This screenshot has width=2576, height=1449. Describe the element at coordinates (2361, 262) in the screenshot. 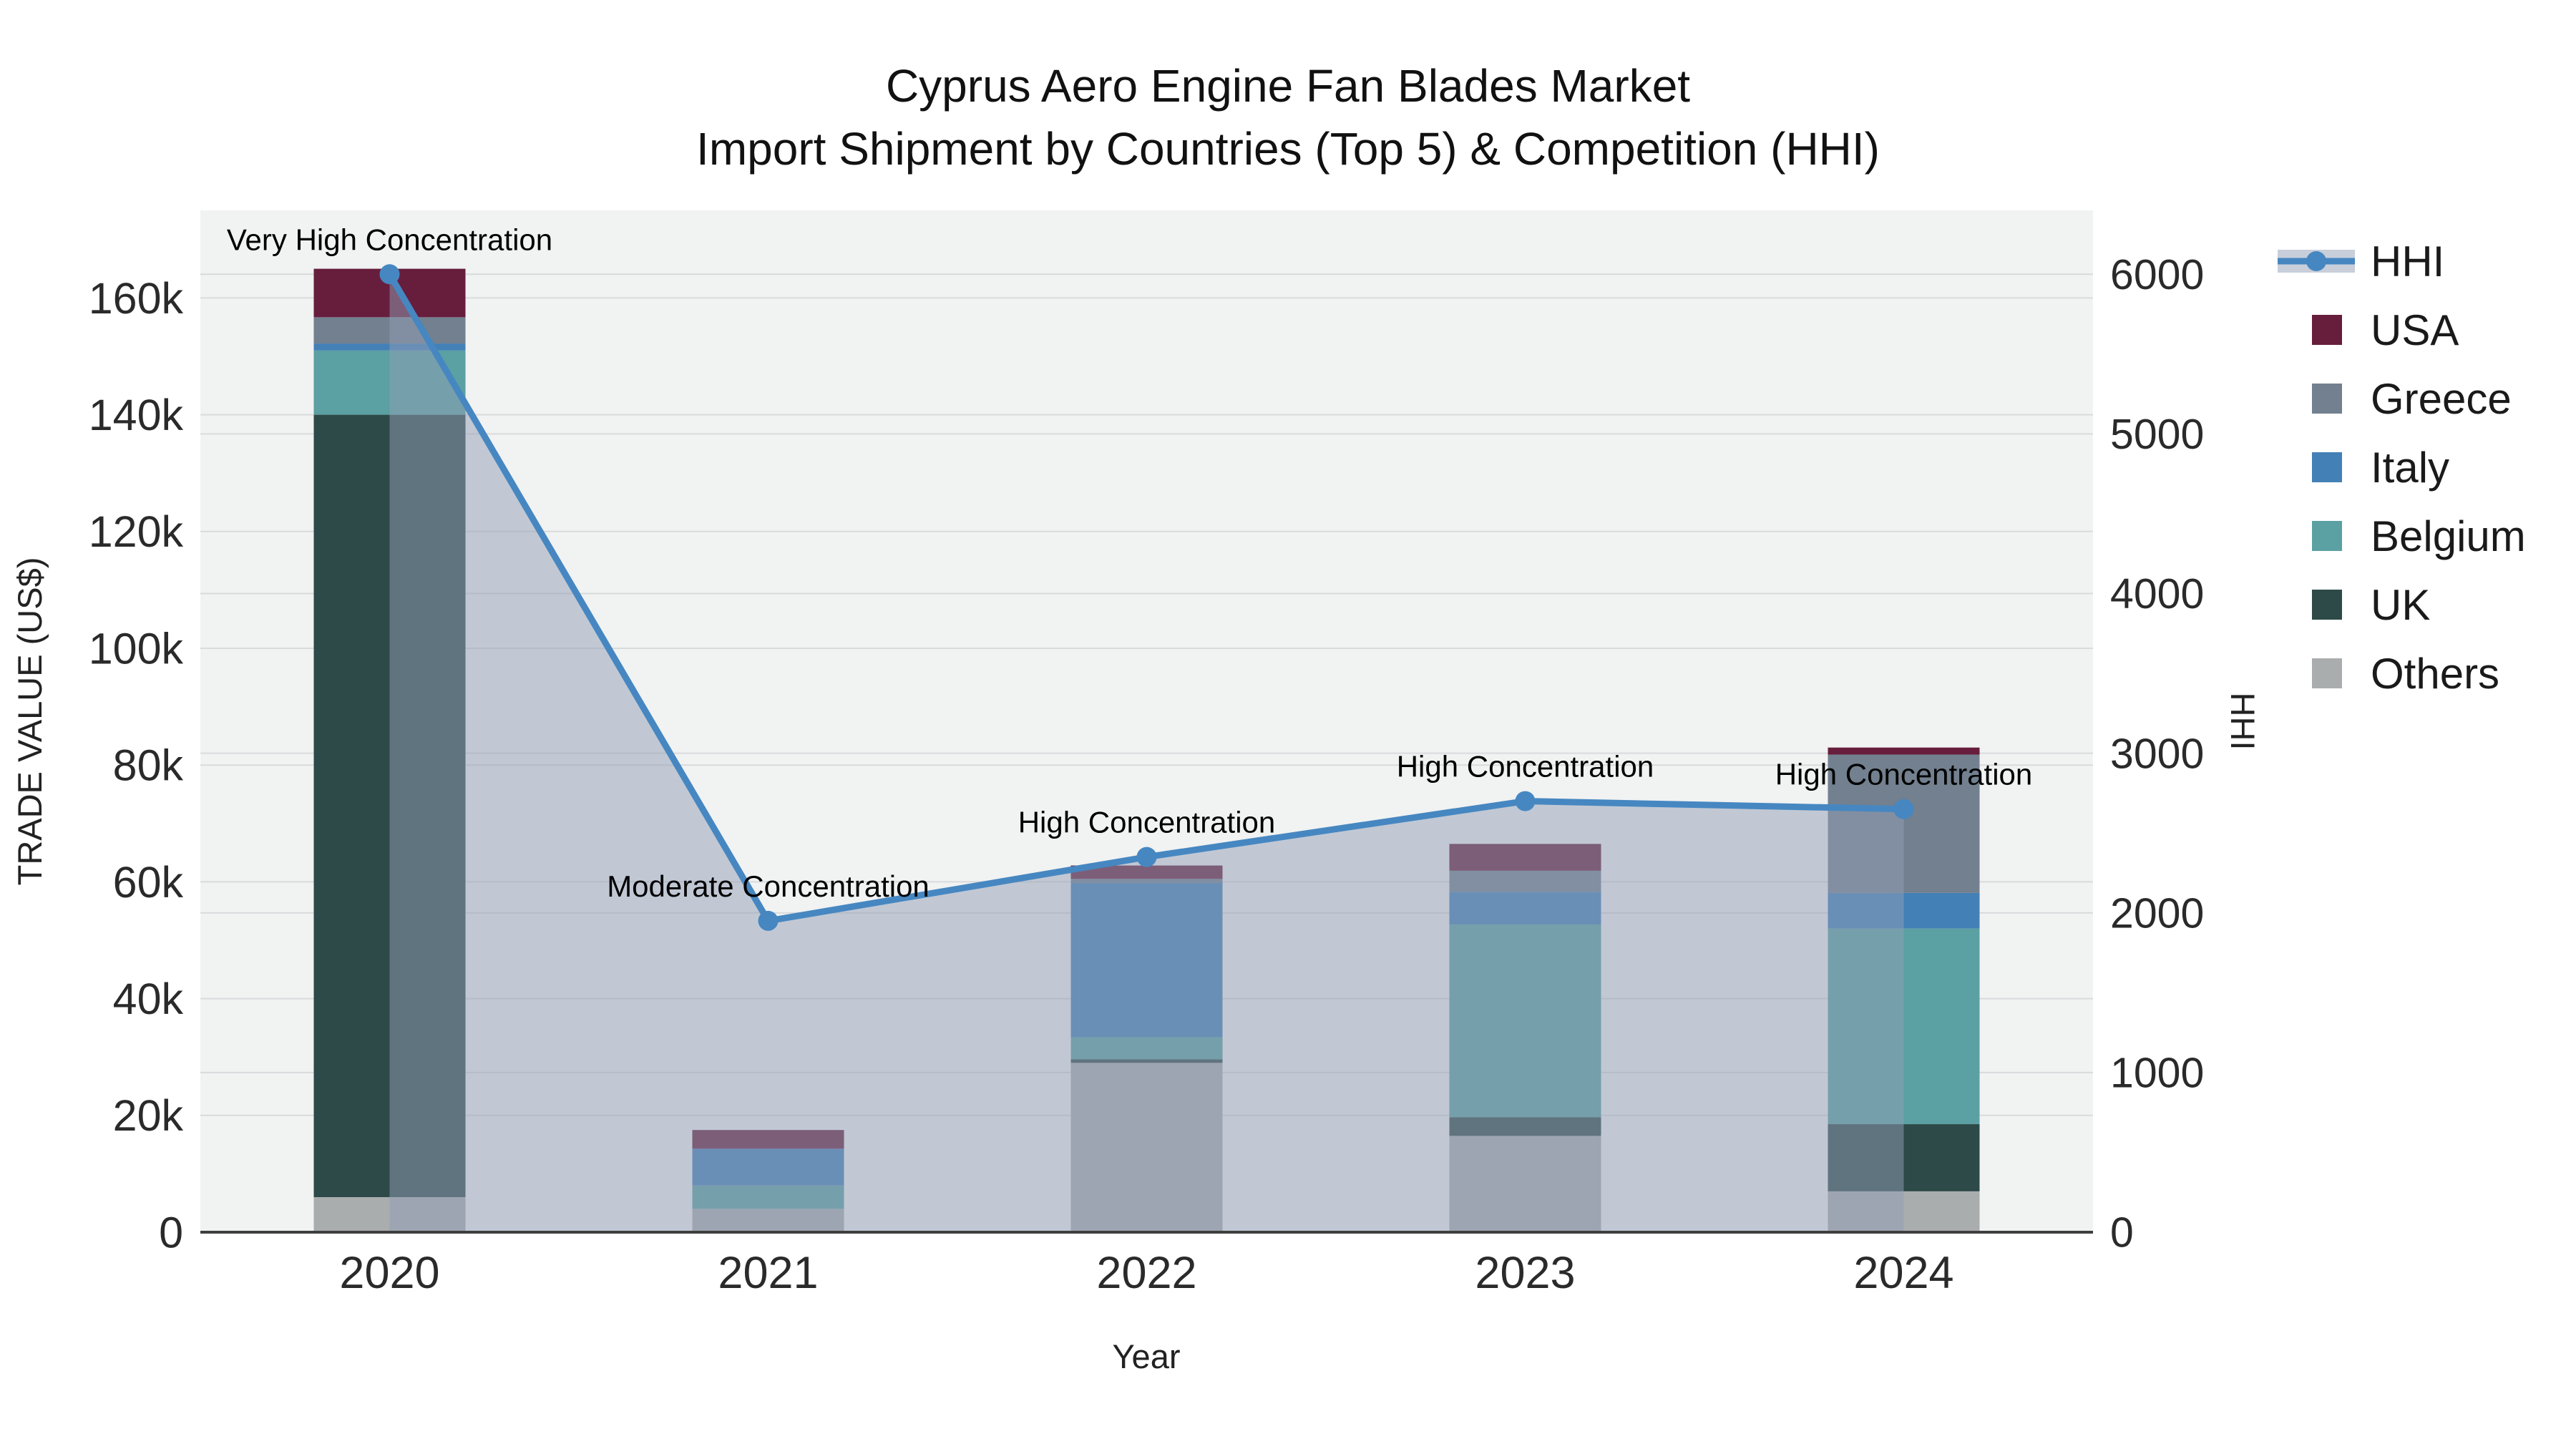

I see `legend-item-hhi: HHI` at that location.